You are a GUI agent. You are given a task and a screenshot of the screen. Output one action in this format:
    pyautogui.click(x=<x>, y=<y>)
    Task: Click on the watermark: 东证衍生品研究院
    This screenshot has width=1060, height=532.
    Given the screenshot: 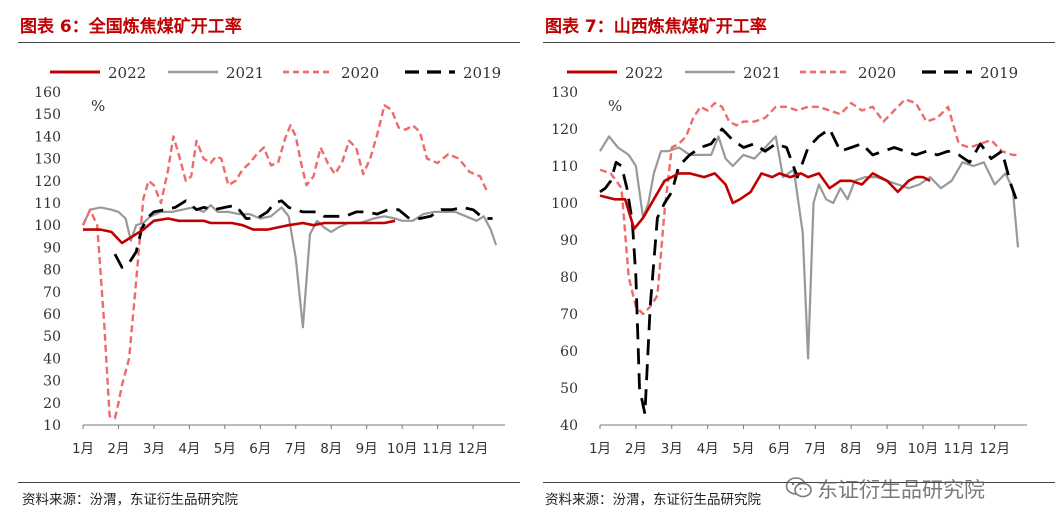 What is the action you would take?
    pyautogui.click(x=920, y=489)
    